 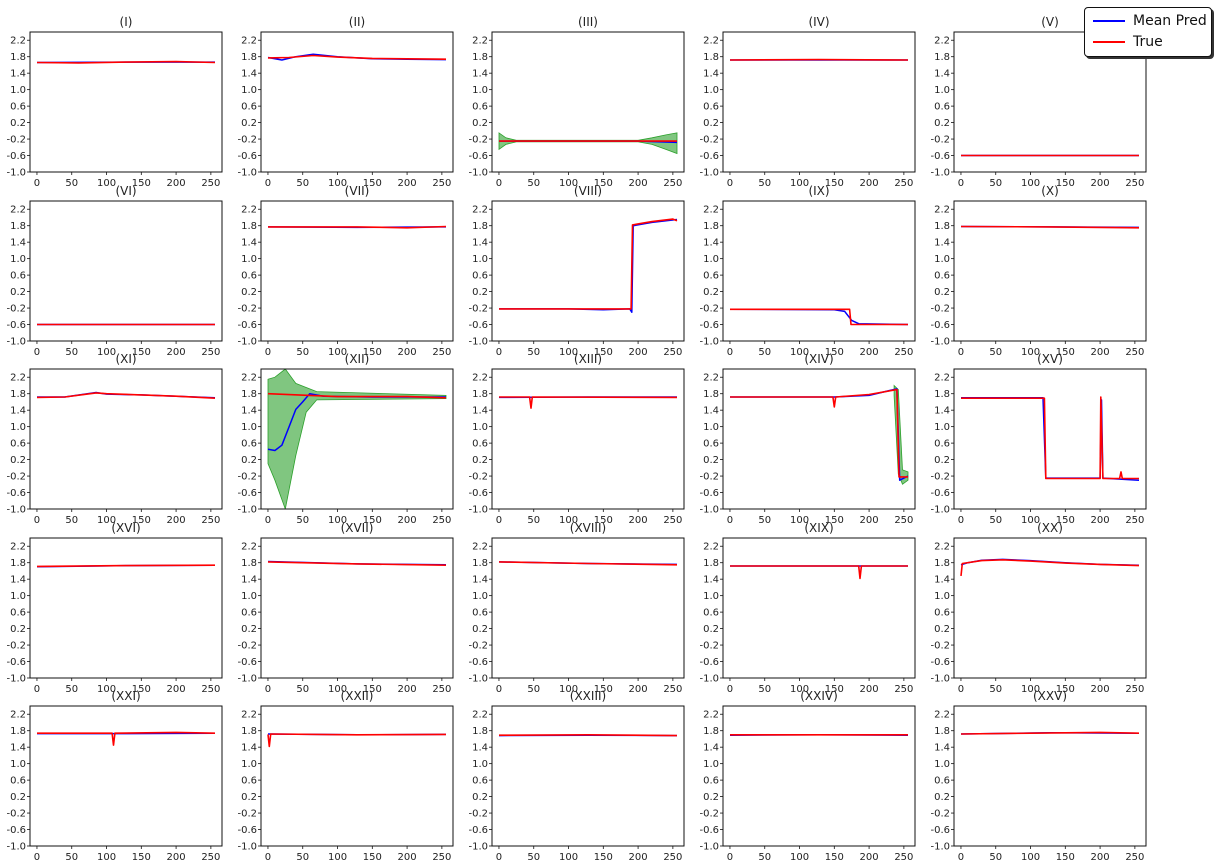 I want to click on subplot-title: (IV), so click(x=818, y=22).